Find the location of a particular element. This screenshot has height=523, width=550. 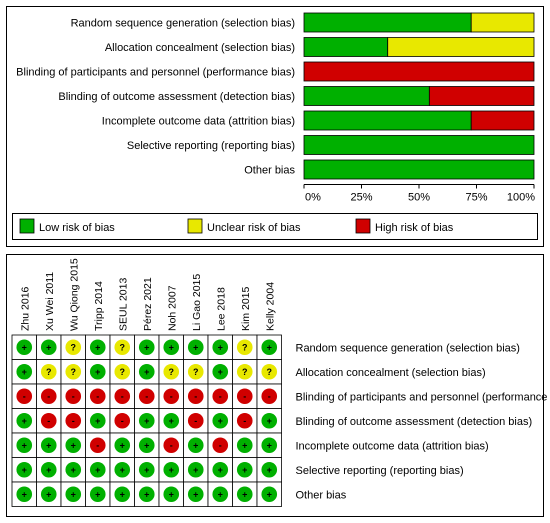

study-label: Kelly 2004 is located at coordinates (270, 306).